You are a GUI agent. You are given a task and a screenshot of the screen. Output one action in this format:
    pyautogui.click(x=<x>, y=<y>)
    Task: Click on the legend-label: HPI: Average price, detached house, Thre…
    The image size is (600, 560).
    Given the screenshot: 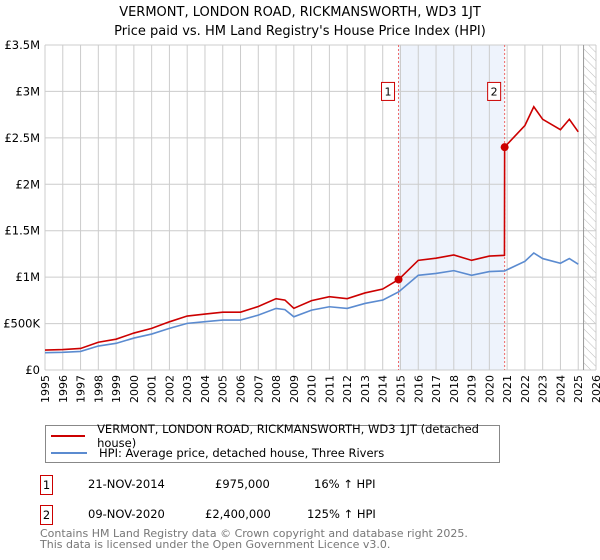 What is the action you would take?
    pyautogui.click(x=242, y=453)
    